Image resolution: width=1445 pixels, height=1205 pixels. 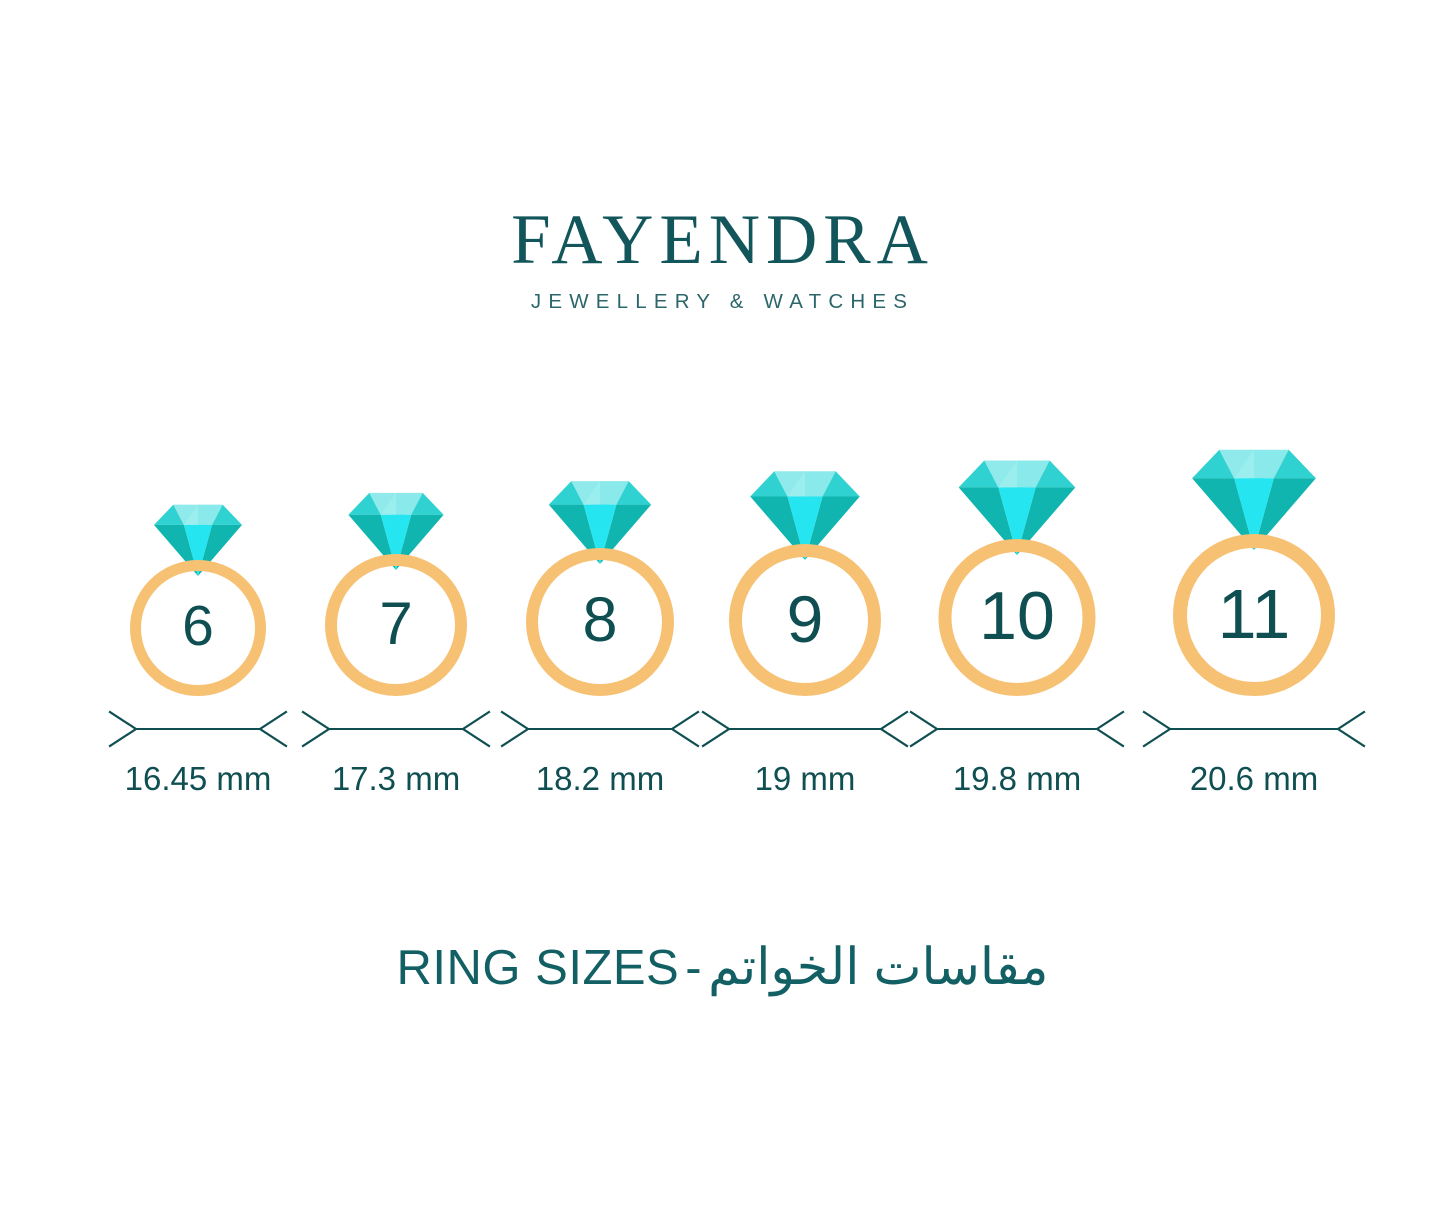 I want to click on ring-size-number: 11, so click(x=1254, y=613).